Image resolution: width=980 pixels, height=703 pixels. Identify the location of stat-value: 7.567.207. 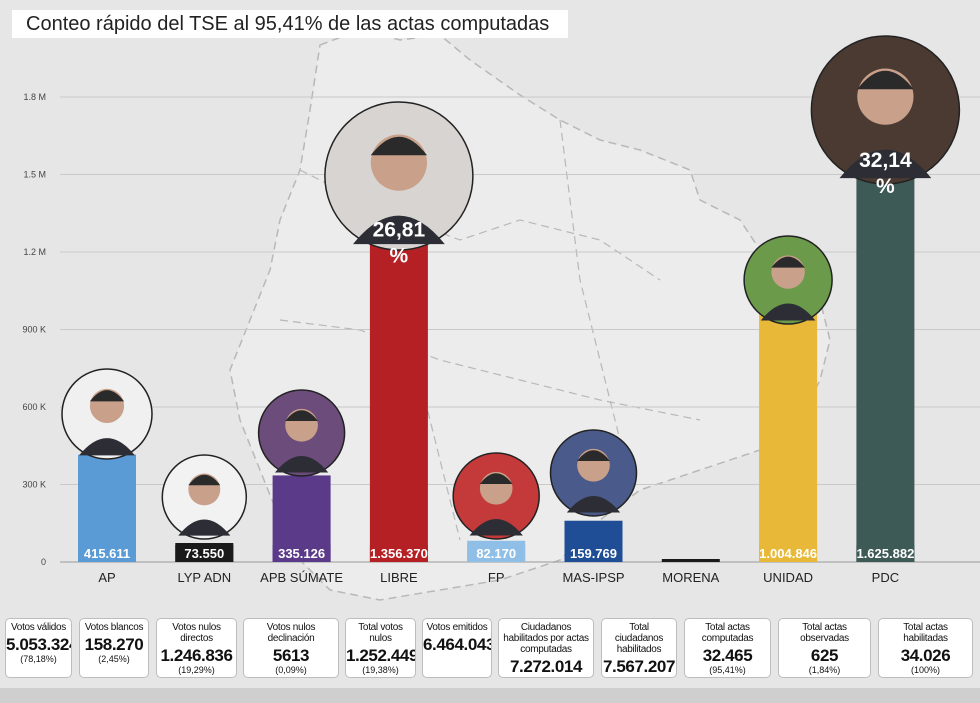
(639, 666).